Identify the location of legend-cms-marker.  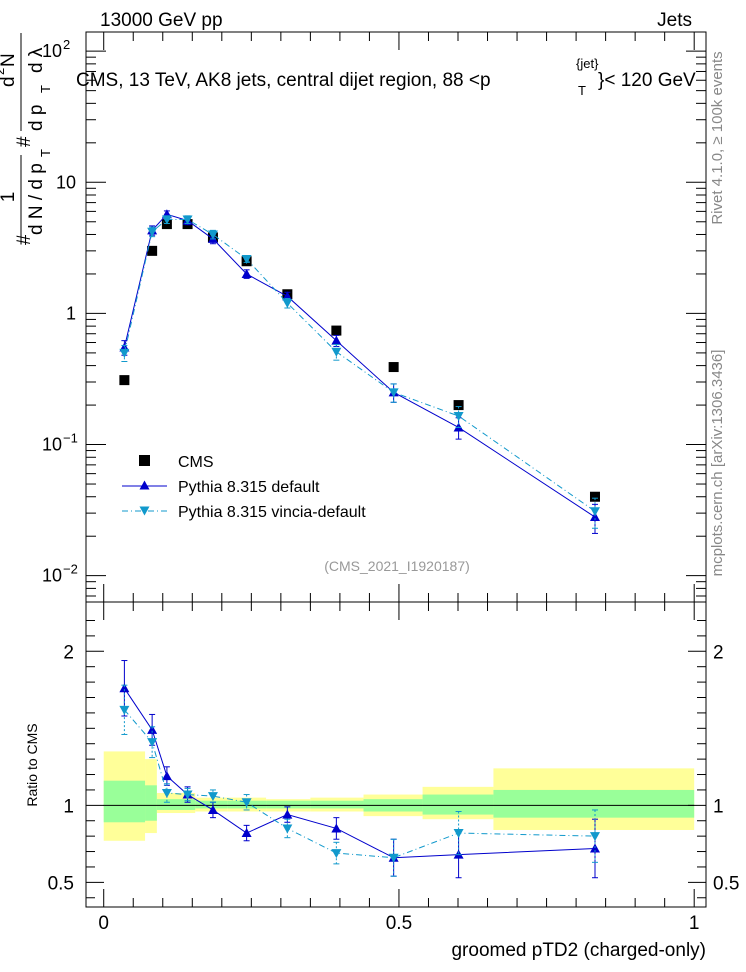
(144, 460).